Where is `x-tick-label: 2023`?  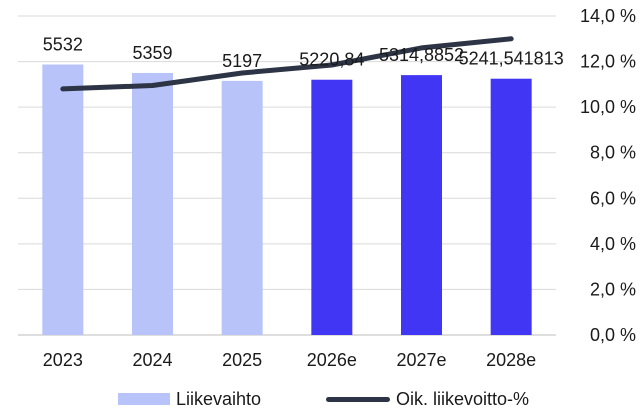
x-tick-label: 2023 is located at coordinates (63, 360).